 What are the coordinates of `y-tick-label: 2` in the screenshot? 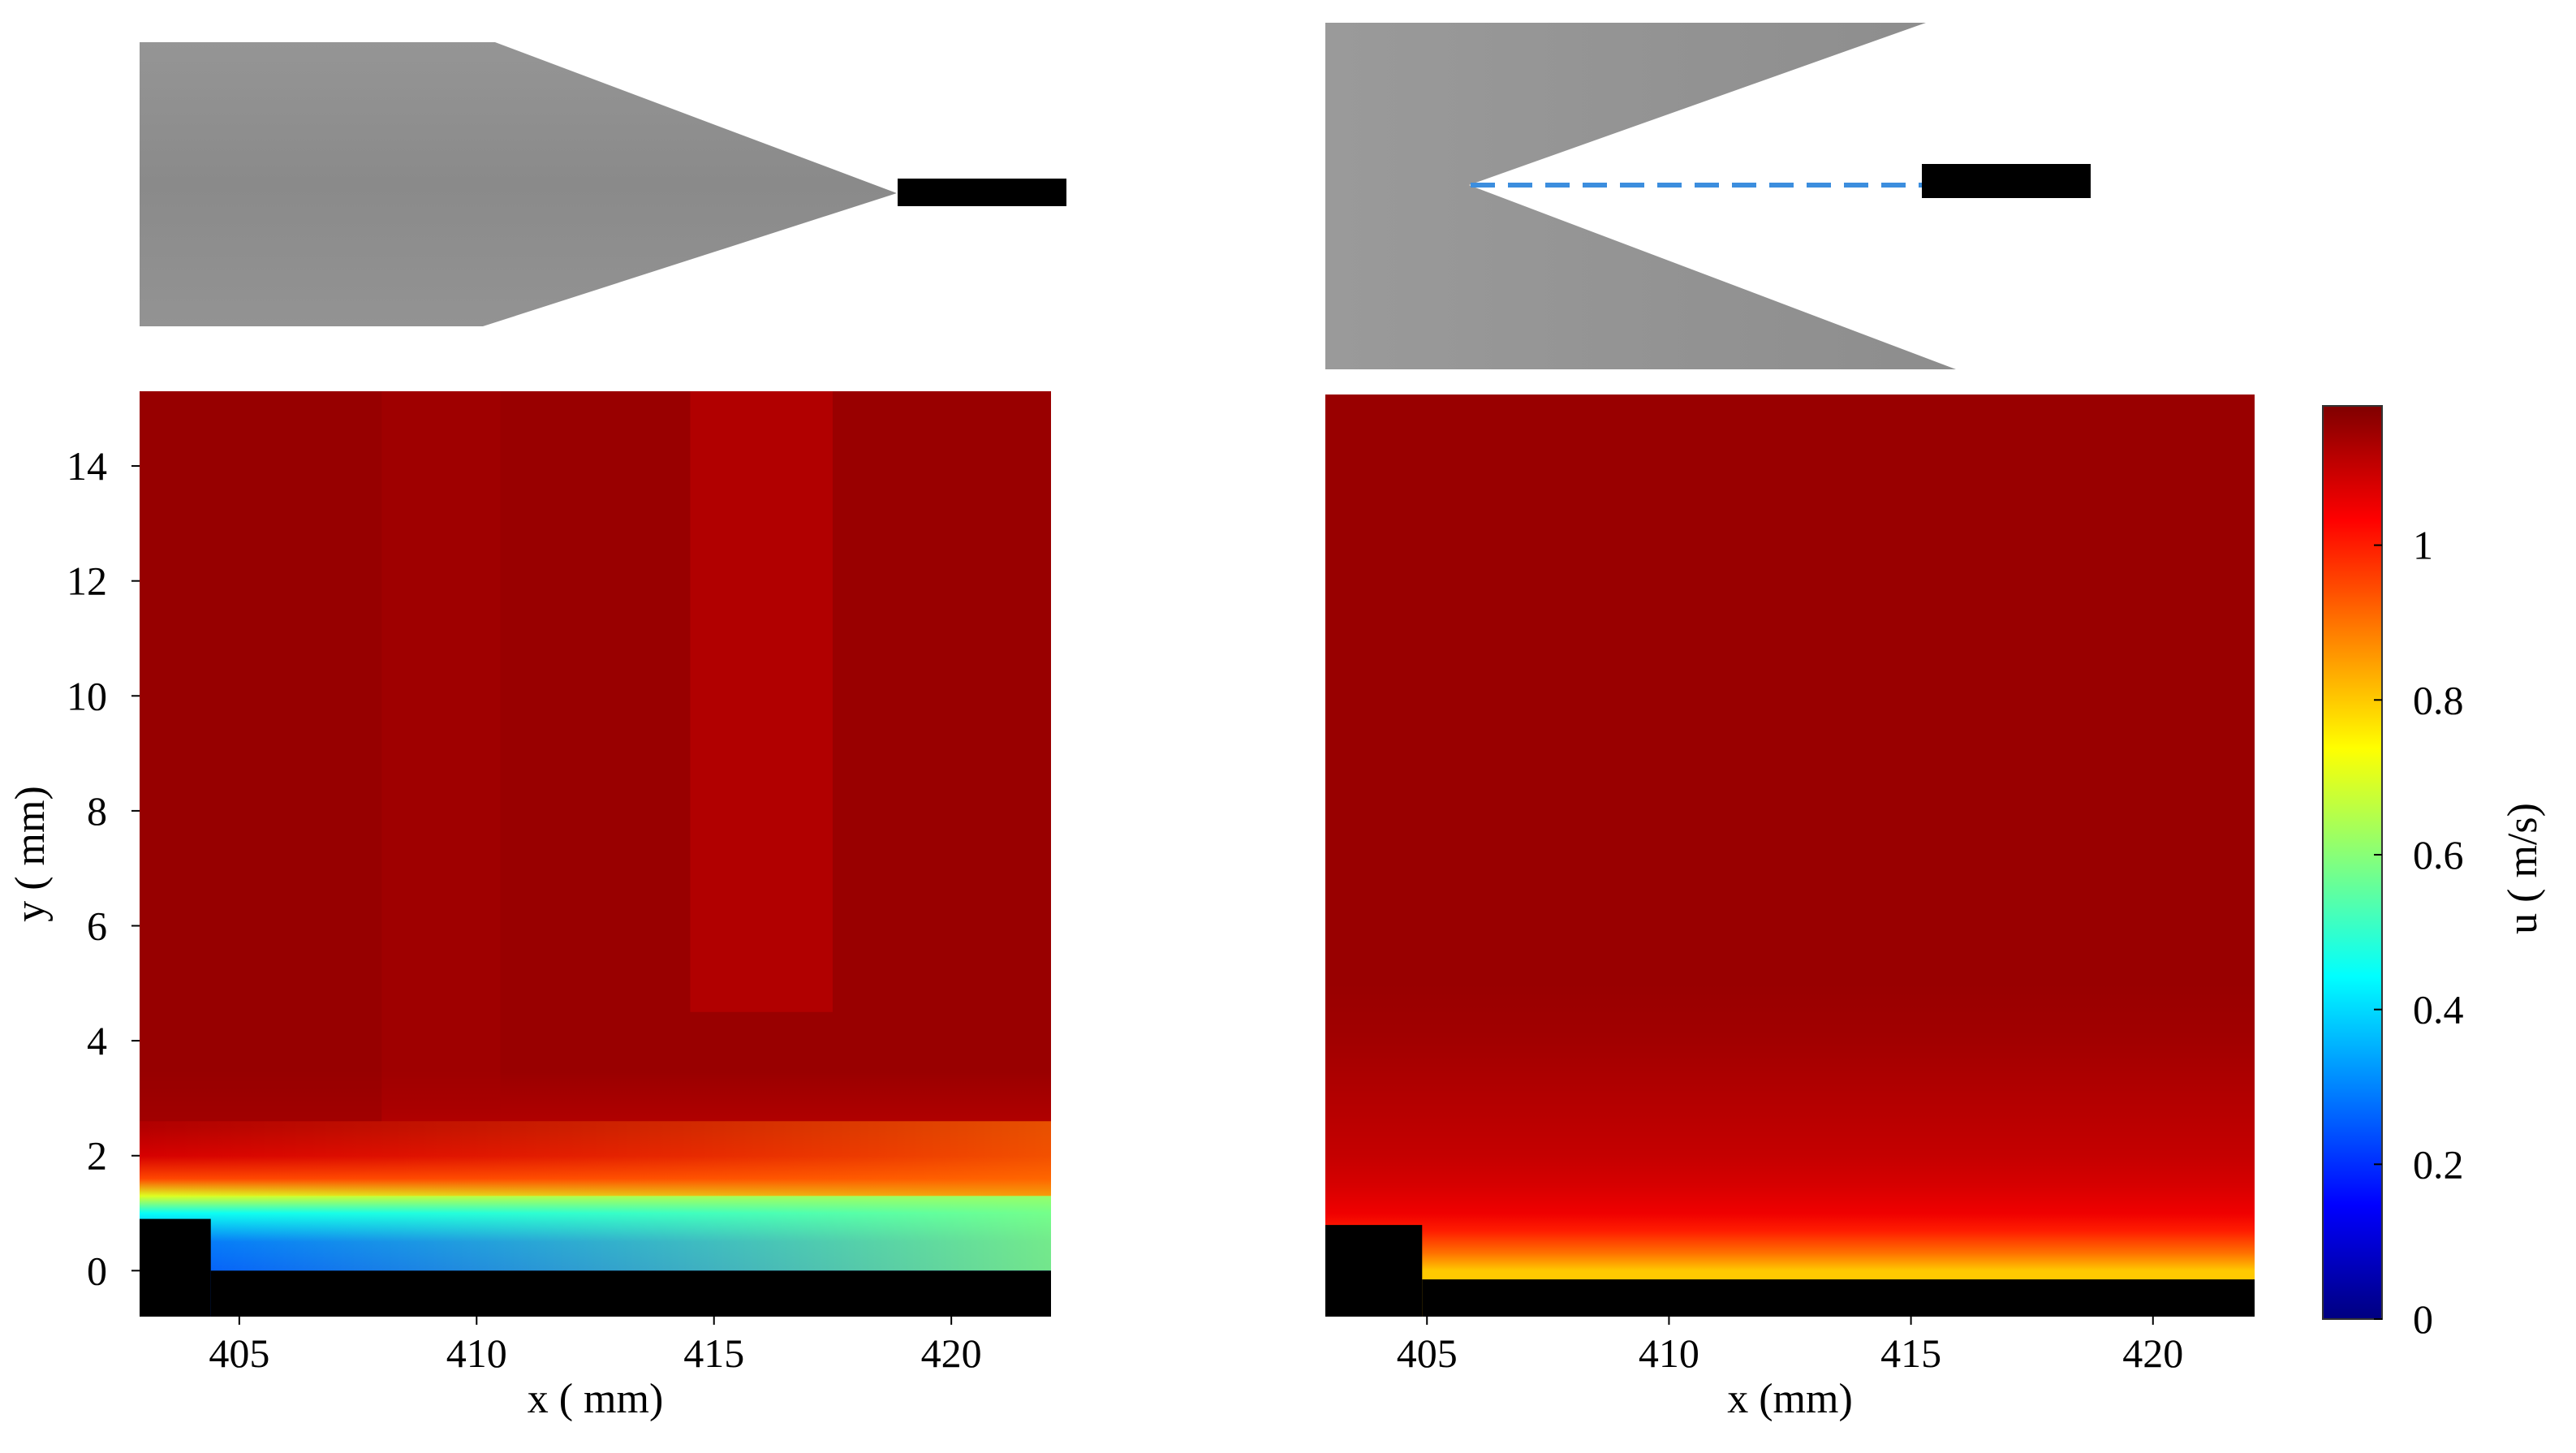 It's located at (97, 1156).